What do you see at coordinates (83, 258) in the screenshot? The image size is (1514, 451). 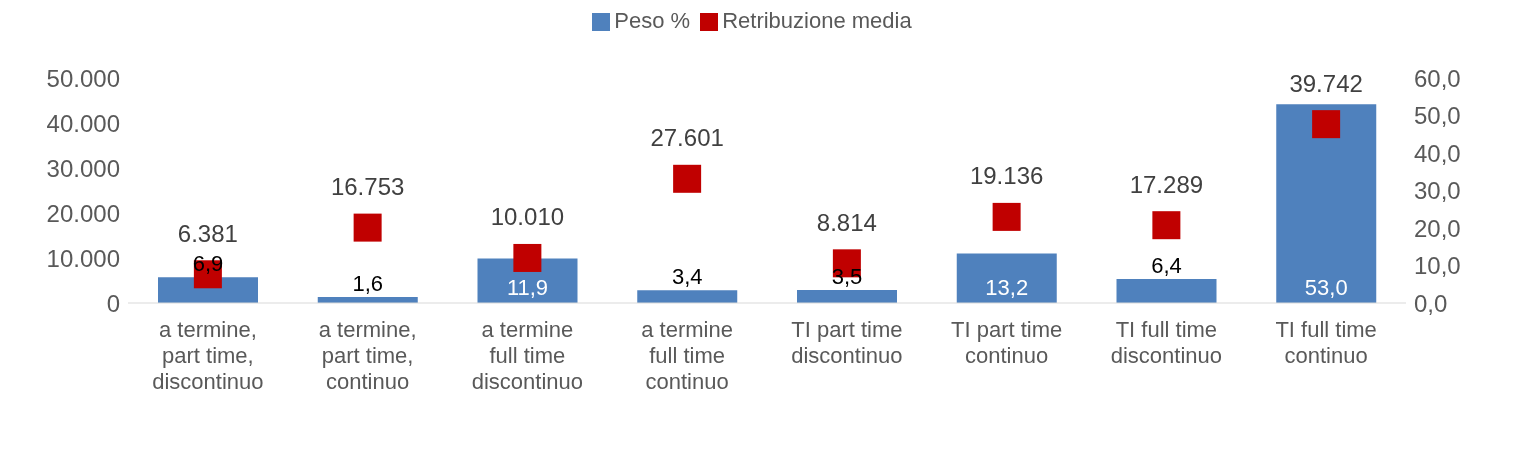 I see `y-tick-label: 10.000` at bounding box center [83, 258].